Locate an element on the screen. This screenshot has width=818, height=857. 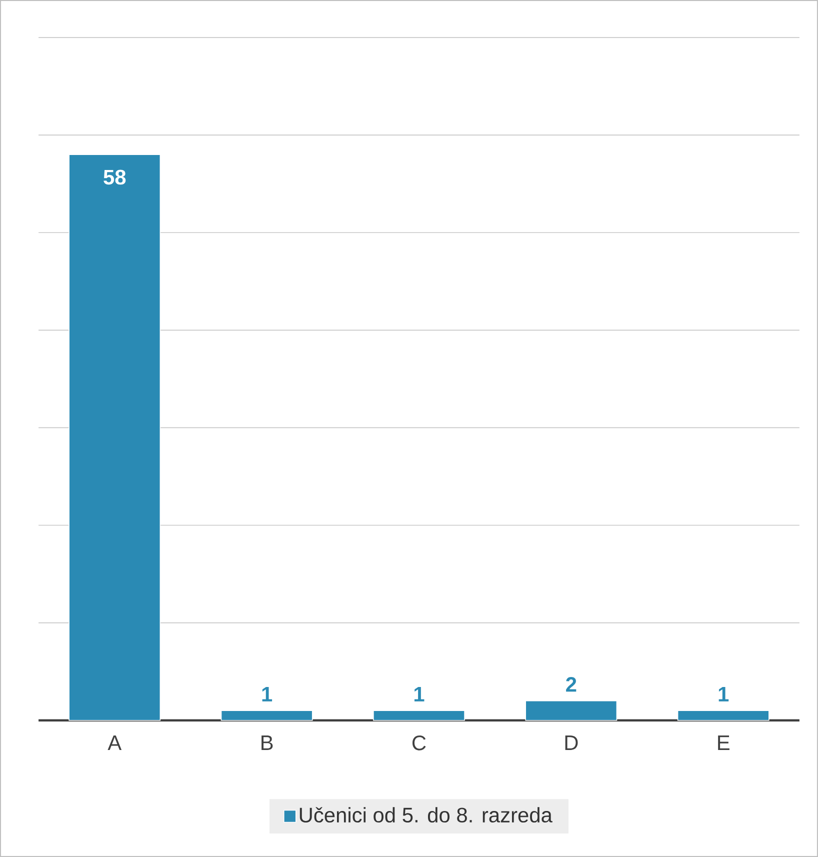
x-tick-label: B is located at coordinates (267, 743).